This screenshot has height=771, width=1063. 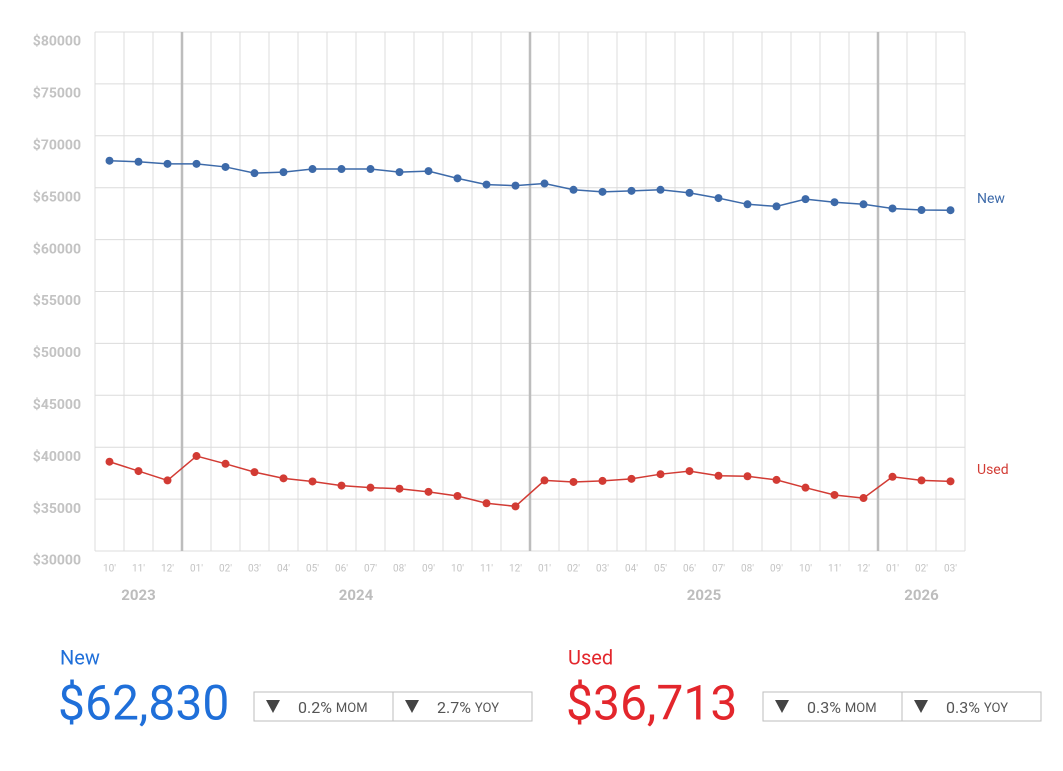 I want to click on y-tick-label: $35000, so click(x=57, y=508).